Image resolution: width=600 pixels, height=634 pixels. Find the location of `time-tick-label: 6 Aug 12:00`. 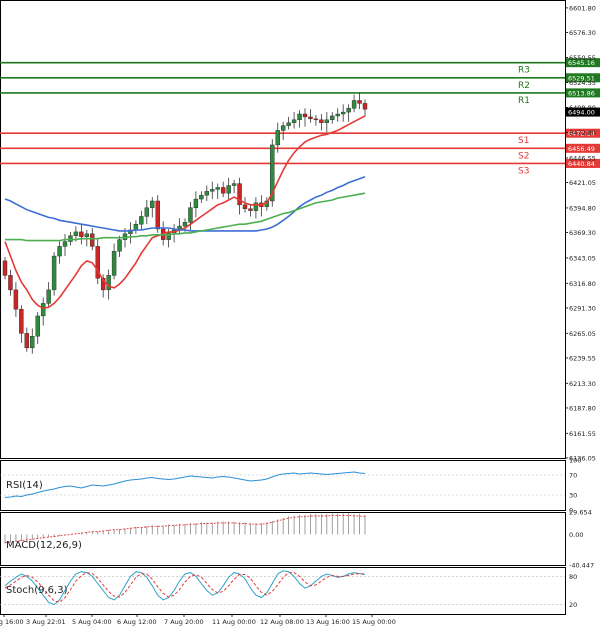

time-tick-label: 6 Aug 12:00 is located at coordinates (137, 622).